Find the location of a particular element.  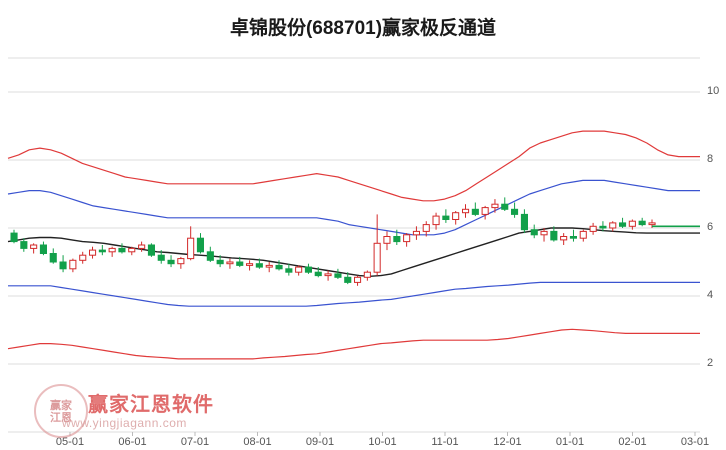

x-axis-tick-label: 10-01 is located at coordinates (382, 442).